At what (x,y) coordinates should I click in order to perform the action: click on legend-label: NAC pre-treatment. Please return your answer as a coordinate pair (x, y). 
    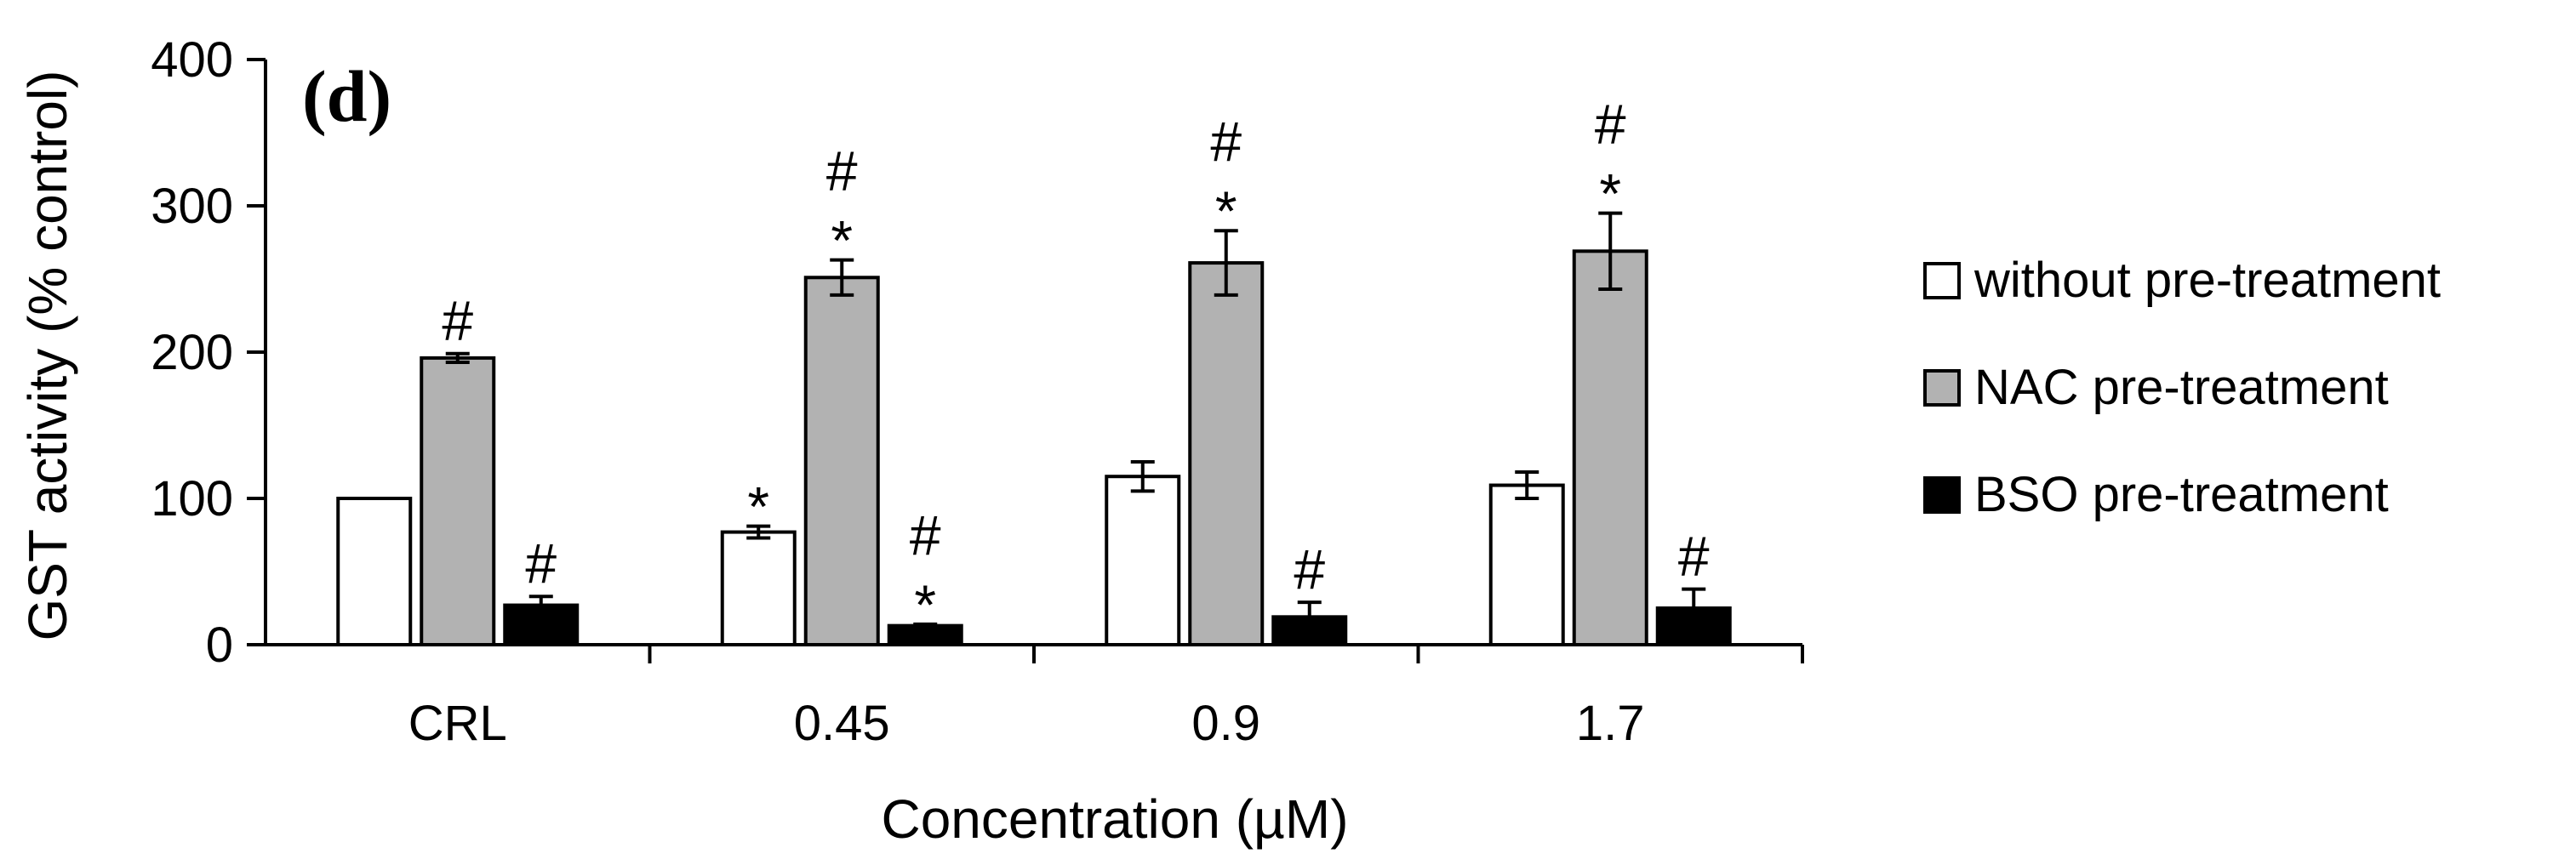
    Looking at the image, I should click on (2181, 387).